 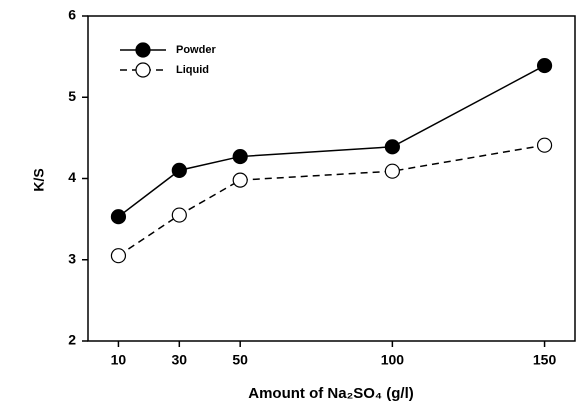 What do you see at coordinates (330, 393) in the screenshot?
I see `x-axis-label: Amount of Na₂SO₄ (g/l)` at bounding box center [330, 393].